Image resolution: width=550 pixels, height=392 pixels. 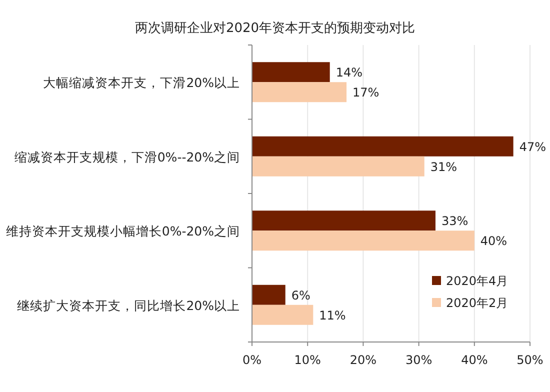 What do you see at coordinates (141, 82) in the screenshot?
I see `y-tick-label: 大幅缩减资本开支，下滑20%以上` at bounding box center [141, 82].